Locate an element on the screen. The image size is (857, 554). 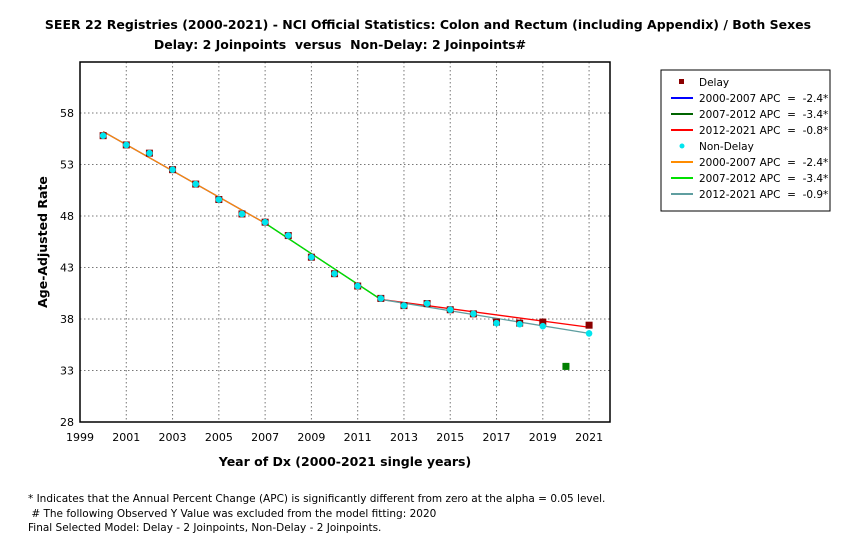
y-tick-label: 58 is located at coordinates (67, 113).